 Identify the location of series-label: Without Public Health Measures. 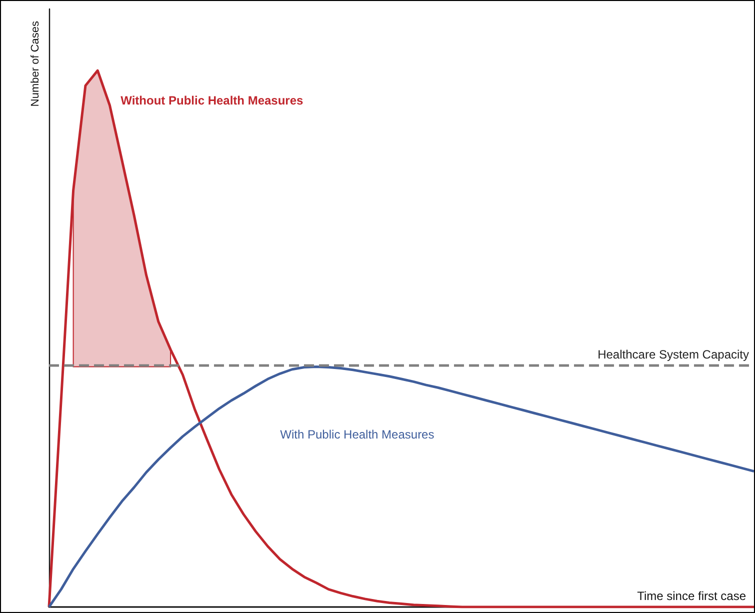
(212, 101).